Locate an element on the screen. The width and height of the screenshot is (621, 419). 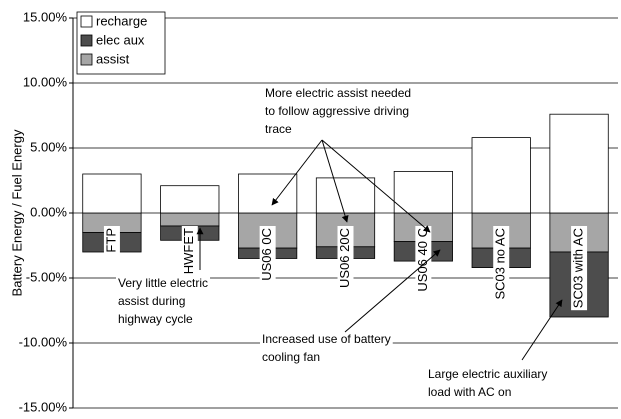
category-label-group: US06 40 C is located at coordinates (423, 260).